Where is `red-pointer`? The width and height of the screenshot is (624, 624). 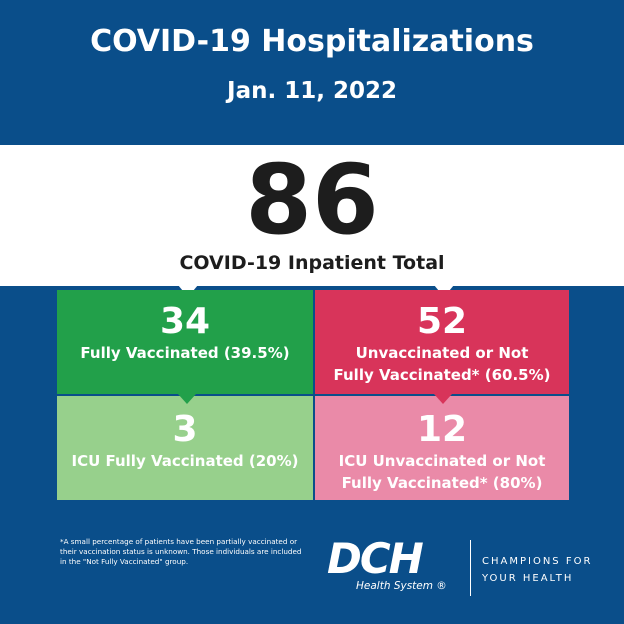 red-pointer is located at coordinates (443, 399).